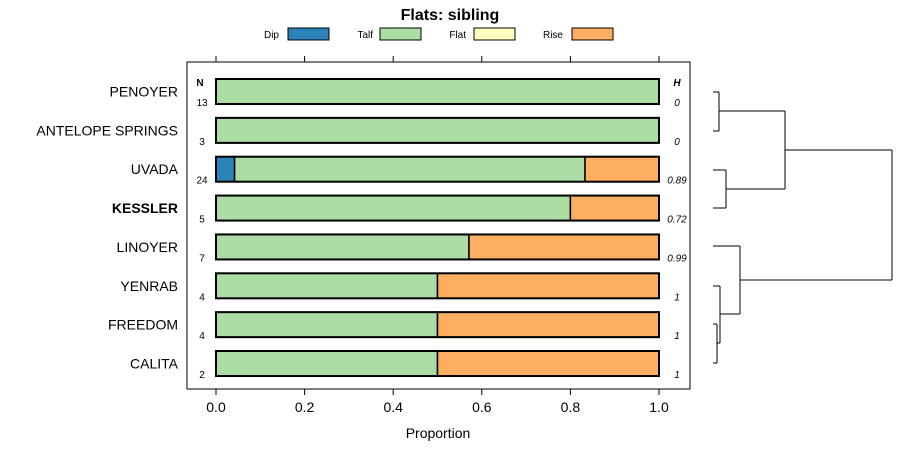 The image size is (900, 460). I want to click on row-label: ANTELOPE SPRINGS, so click(107, 130).